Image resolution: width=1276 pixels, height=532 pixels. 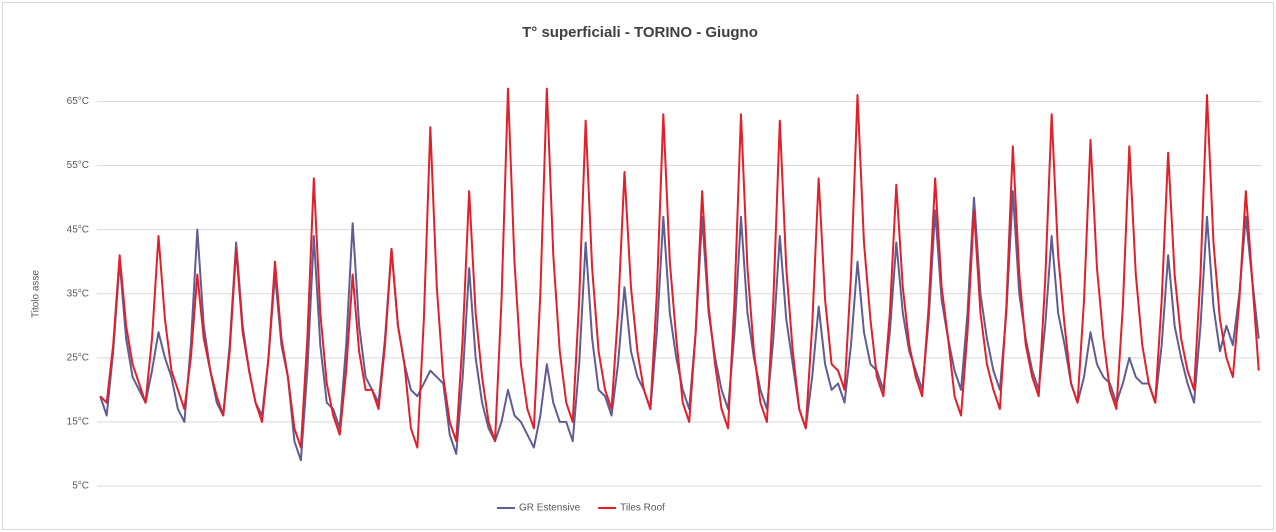 I want to click on y-axis-label: Titolo asse, so click(x=36, y=294).